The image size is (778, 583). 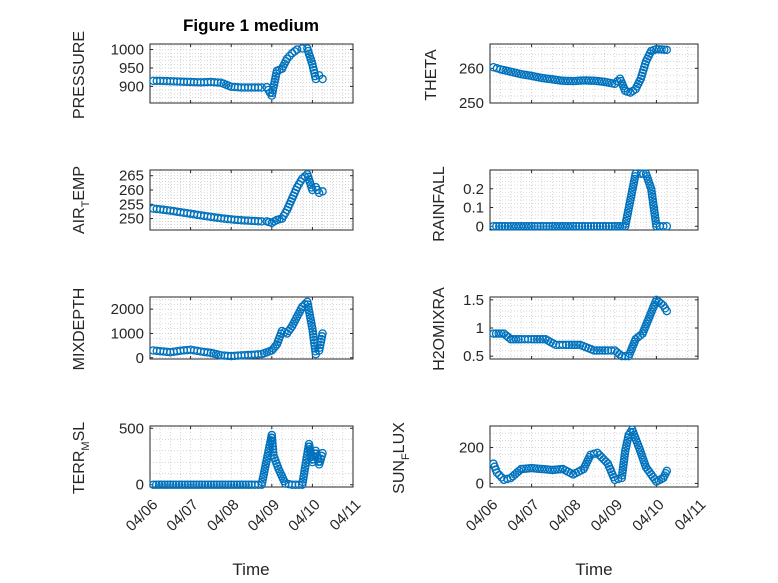 I want to click on series-markers-rainfall, so click(x=580, y=200).